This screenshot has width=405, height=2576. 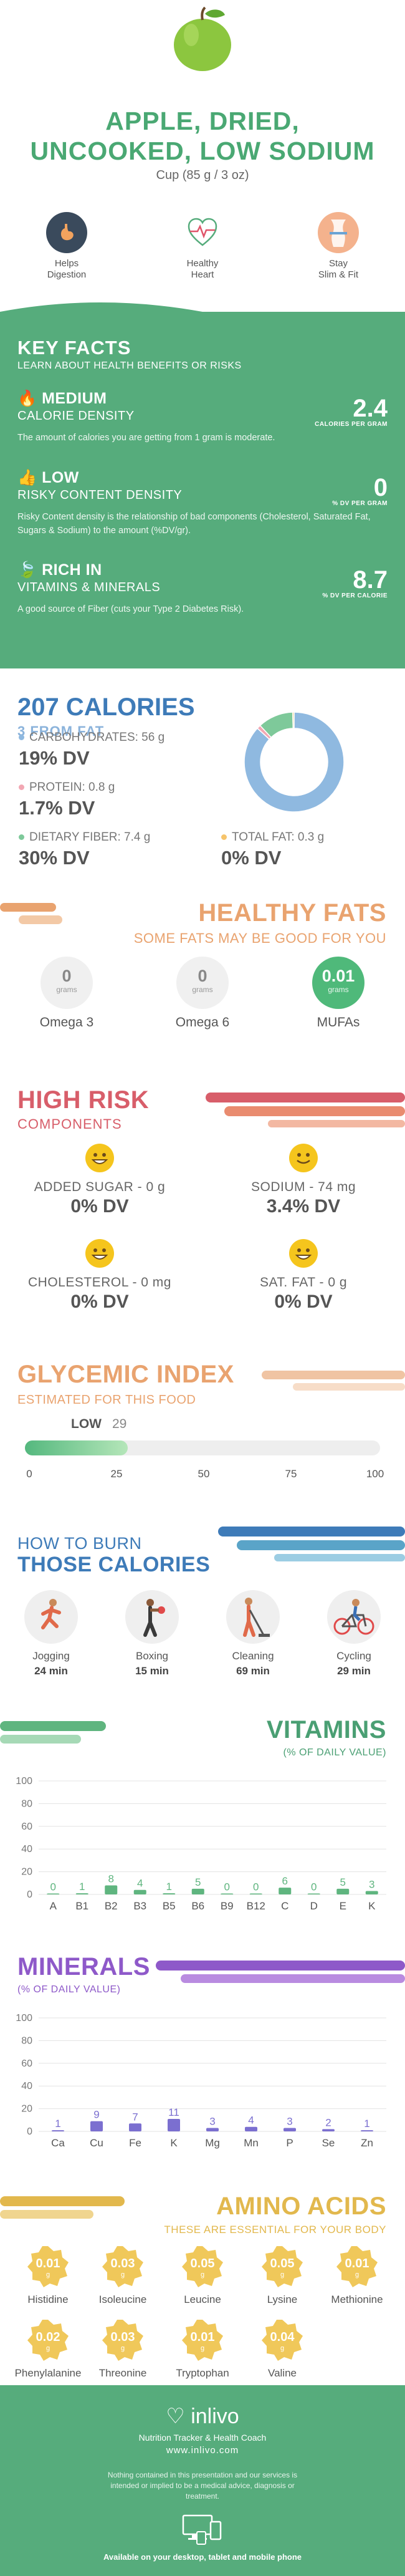 What do you see at coordinates (114, 1564) in the screenshot?
I see `burn-title-line2: THOSE CALORIES` at bounding box center [114, 1564].